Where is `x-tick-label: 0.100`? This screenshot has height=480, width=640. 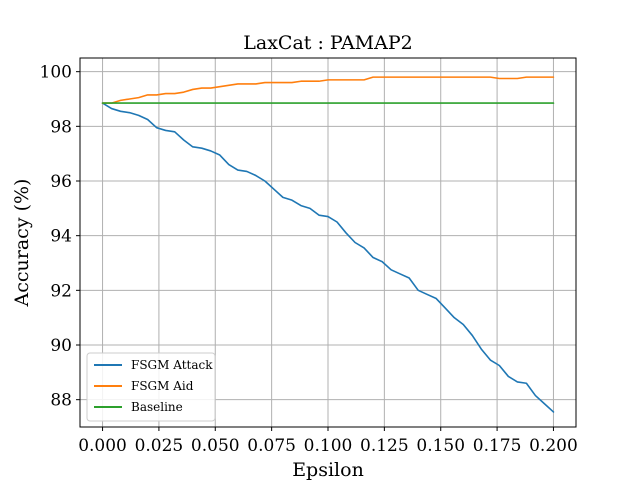 x-tick-label: 0.100 is located at coordinates (328, 446).